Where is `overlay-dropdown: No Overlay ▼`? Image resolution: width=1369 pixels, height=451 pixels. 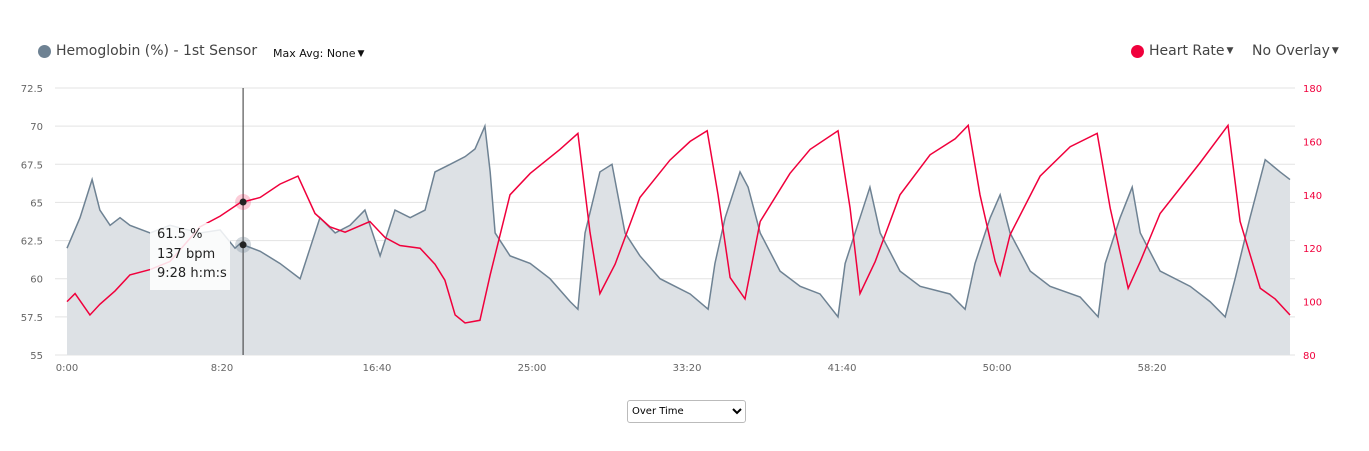 overlay-dropdown: No Overlay ▼ is located at coordinates (1295, 51).